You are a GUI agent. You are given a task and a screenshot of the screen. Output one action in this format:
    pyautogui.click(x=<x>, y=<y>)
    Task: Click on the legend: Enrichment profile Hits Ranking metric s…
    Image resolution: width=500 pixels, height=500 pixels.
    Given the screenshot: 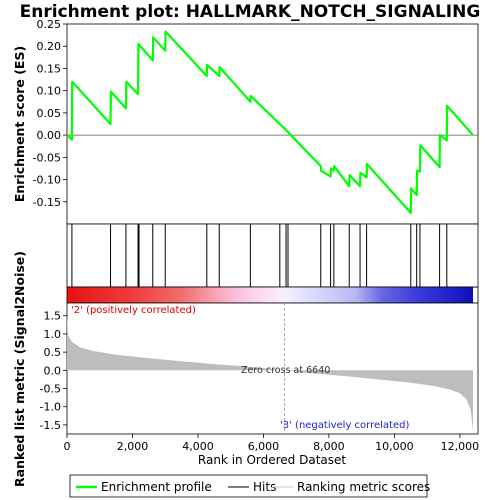 What is the action you would take?
    pyautogui.click(x=249, y=486)
    